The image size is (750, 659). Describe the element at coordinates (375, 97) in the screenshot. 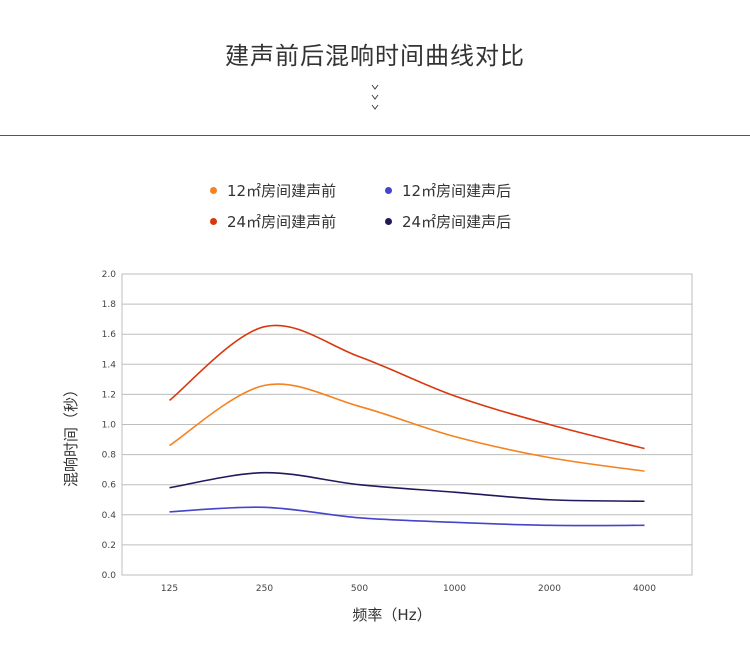

I see `scroll-down-chevrons-icon` at that location.